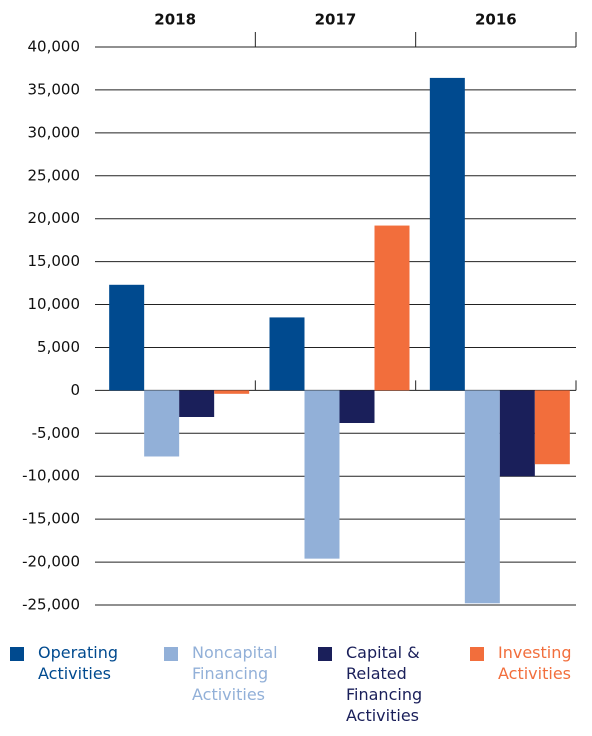  What do you see at coordinates (51, 605) in the screenshot?
I see `y-tick-label: -25,000` at bounding box center [51, 605].